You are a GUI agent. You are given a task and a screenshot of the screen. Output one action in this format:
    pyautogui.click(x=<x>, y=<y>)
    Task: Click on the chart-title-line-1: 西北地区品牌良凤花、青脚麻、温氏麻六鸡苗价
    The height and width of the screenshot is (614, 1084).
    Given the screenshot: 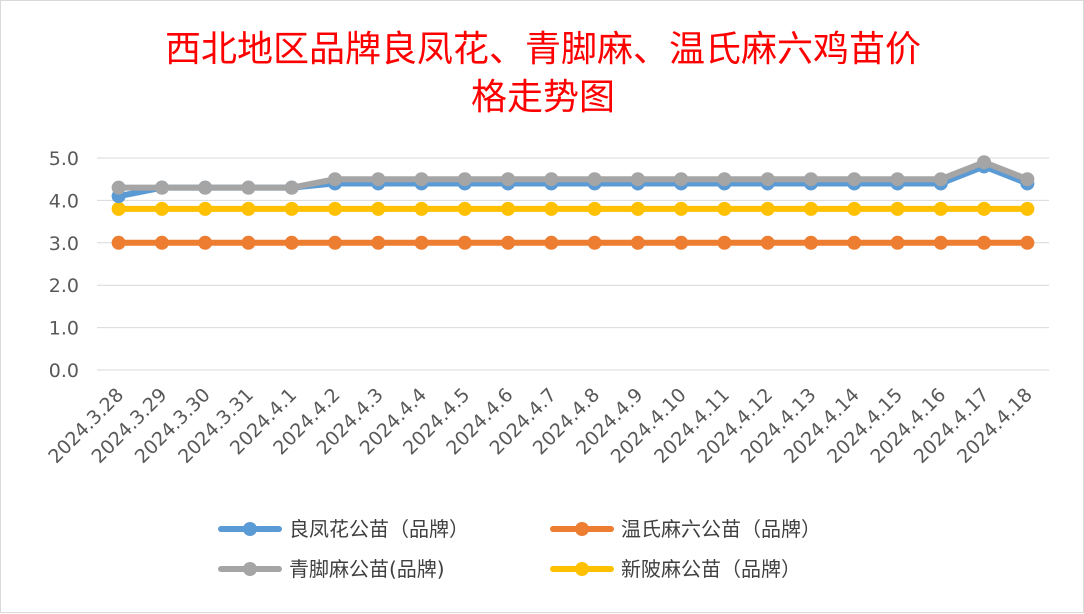 What is the action you would take?
    pyautogui.click(x=543, y=49)
    